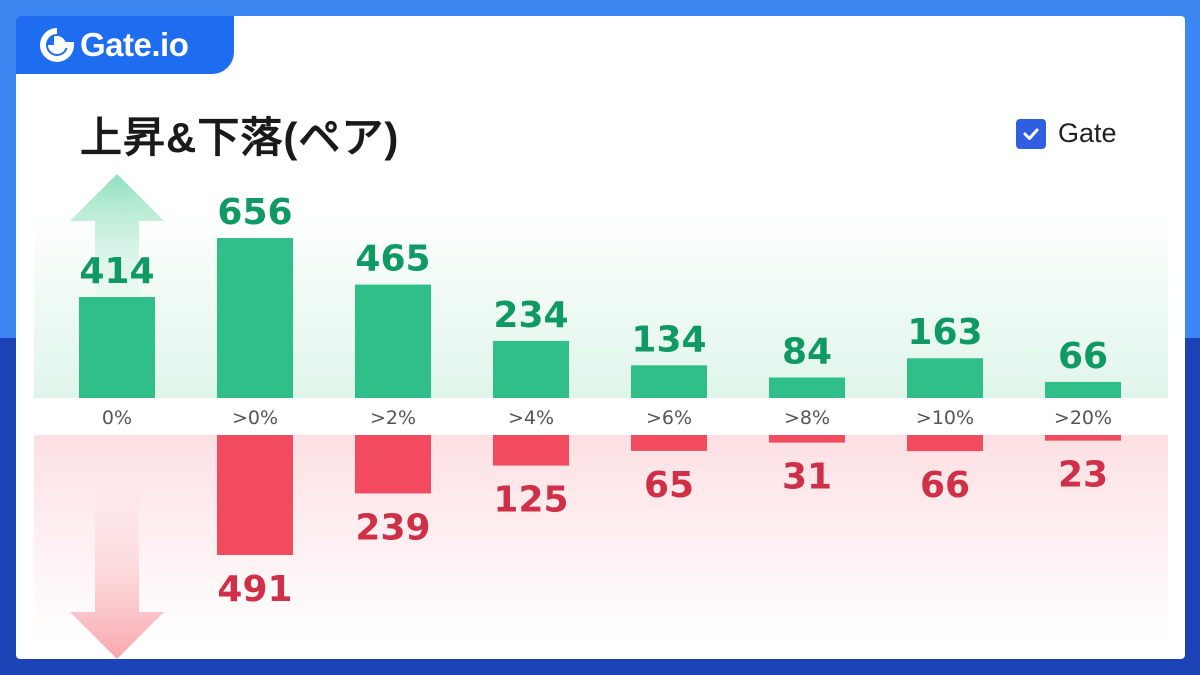  I want to click on category-label-4: >6%, so click(669, 418).